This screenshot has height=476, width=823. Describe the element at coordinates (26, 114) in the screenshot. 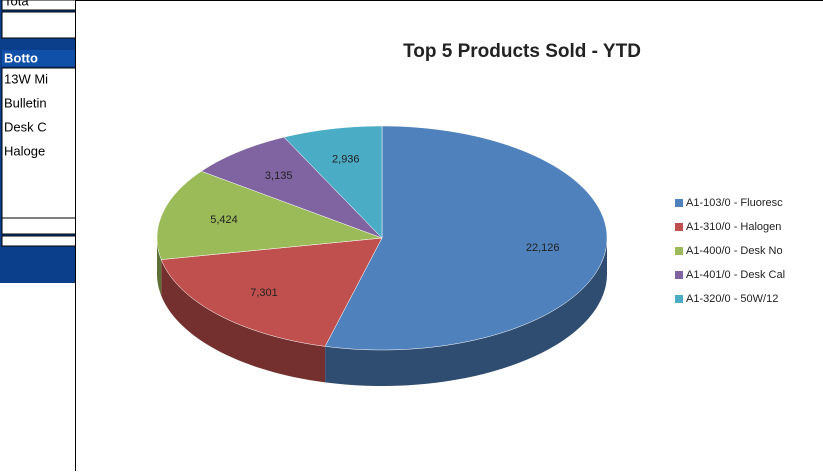

I see `table-rows: 13W Mi Bulletin Desk C Haloge` at that location.